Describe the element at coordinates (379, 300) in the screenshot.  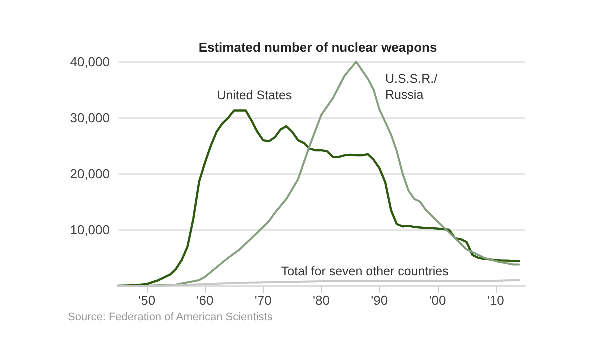
I see `x-tick-label: '90` at that location.